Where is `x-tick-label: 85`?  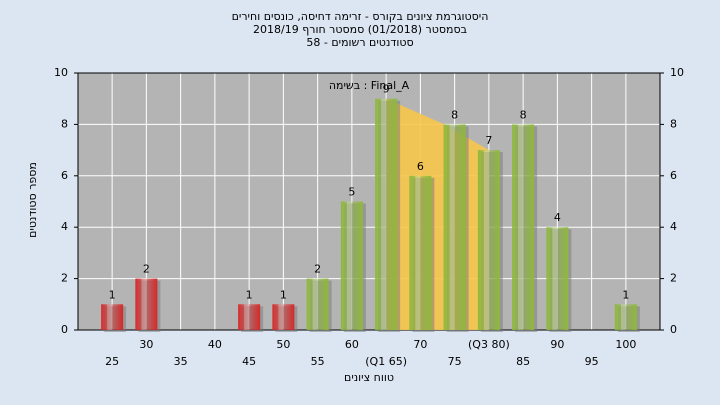
x-tick-label: 85 is located at coordinates (523, 361).